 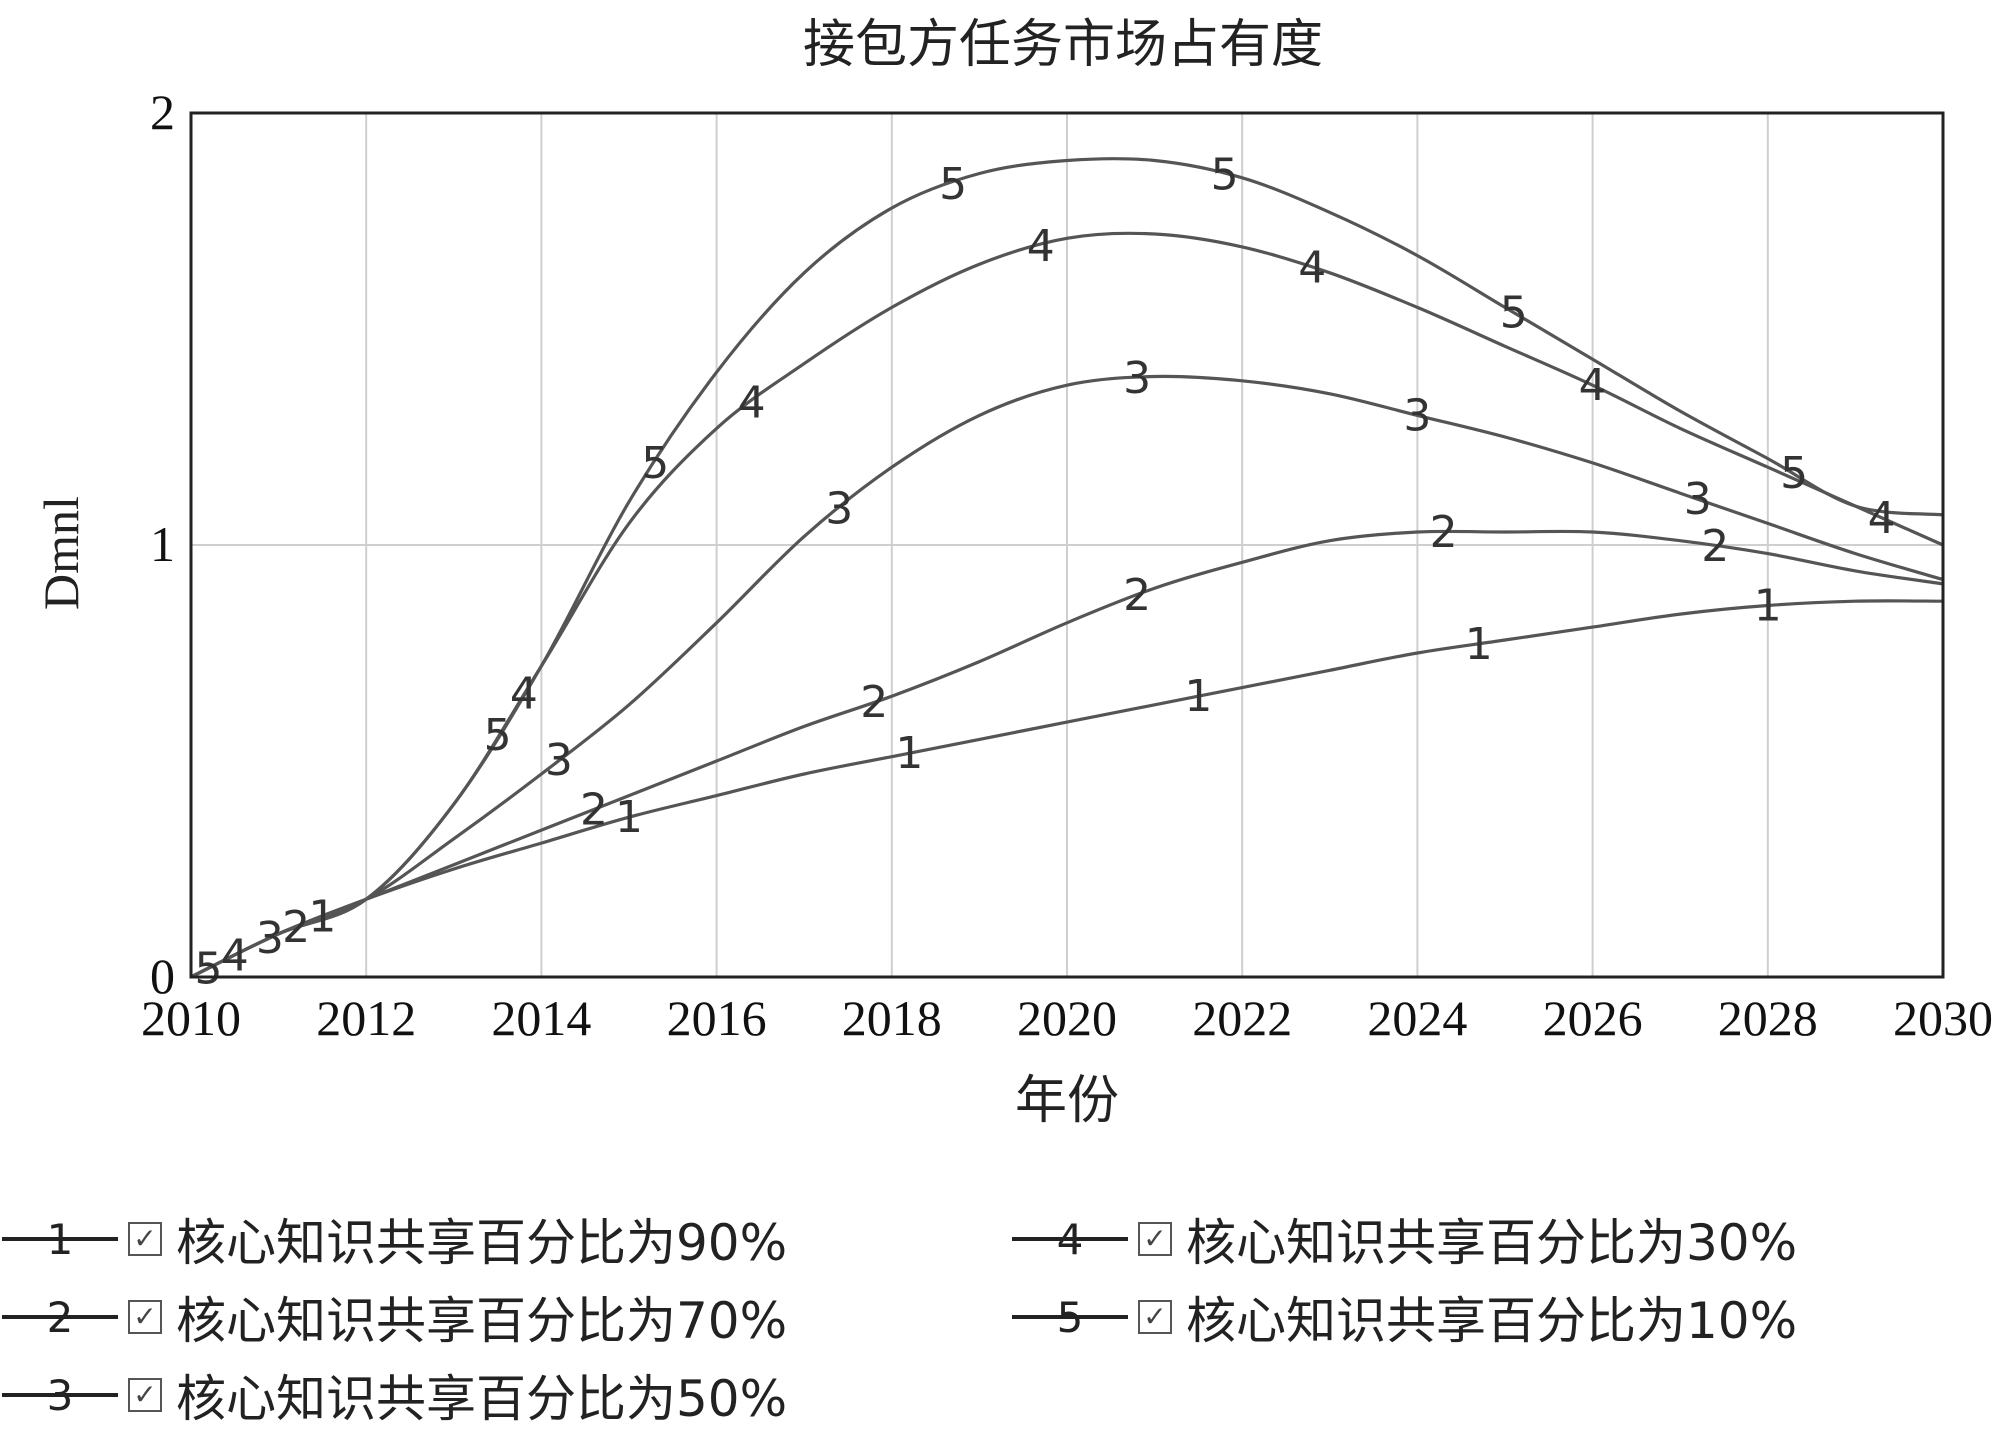 I want to click on legend-label: 核心知识共享百分比为10%, so click(x=1492, y=1321).